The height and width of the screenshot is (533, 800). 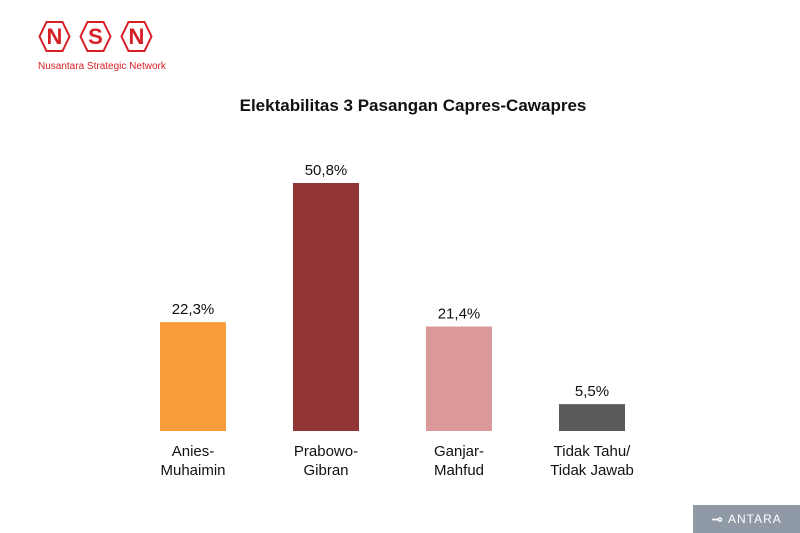 I want to click on category-label: Tidak Jawab, so click(x=592, y=470).